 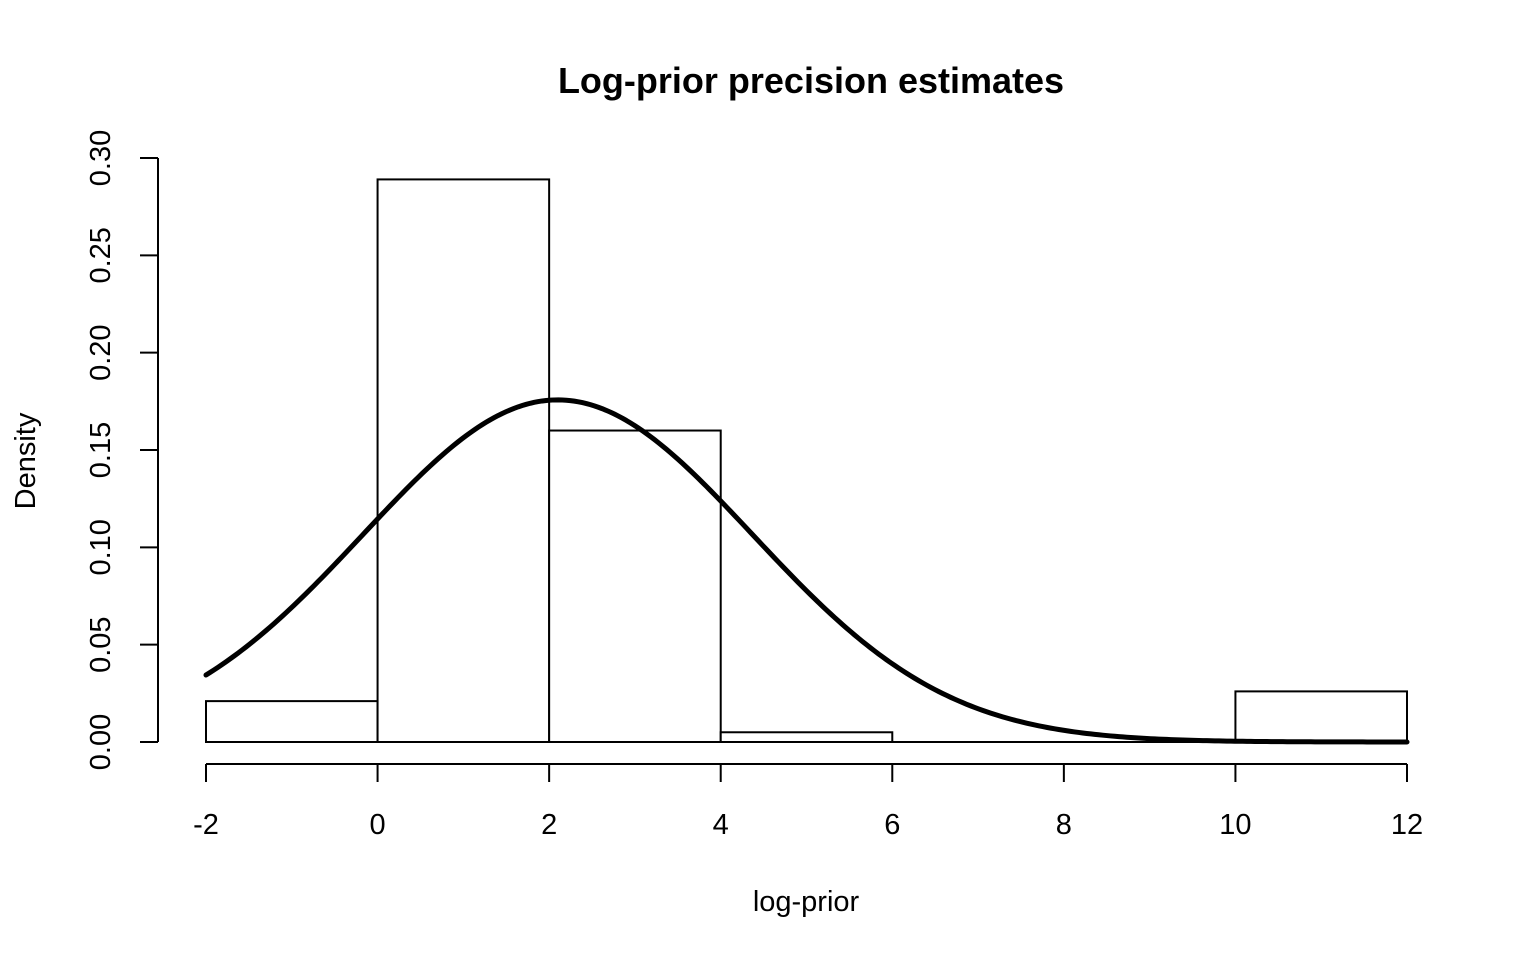 What do you see at coordinates (101, 644) in the screenshot?
I see `y-tick-label-1: 0.05` at bounding box center [101, 644].